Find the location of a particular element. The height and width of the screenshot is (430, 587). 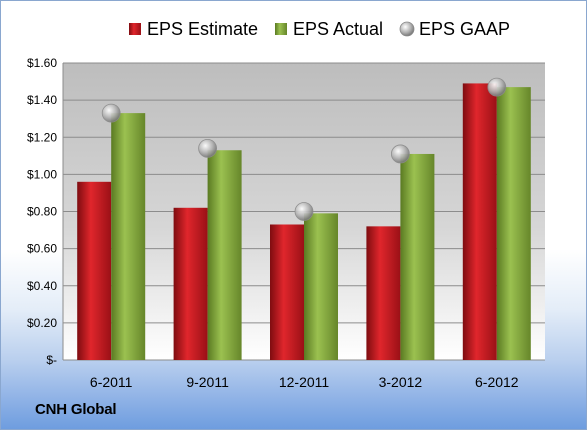

y-tick-label: $1.20 is located at coordinates (42, 137).